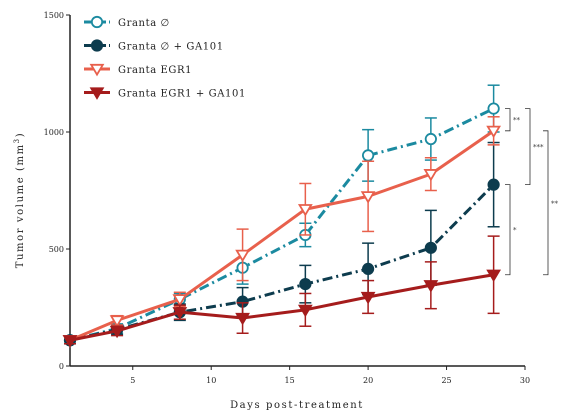  Describe the element at coordinates (97, 22) in the screenshot. I see `legend-item-granta-empty-swatch-marker` at that location.